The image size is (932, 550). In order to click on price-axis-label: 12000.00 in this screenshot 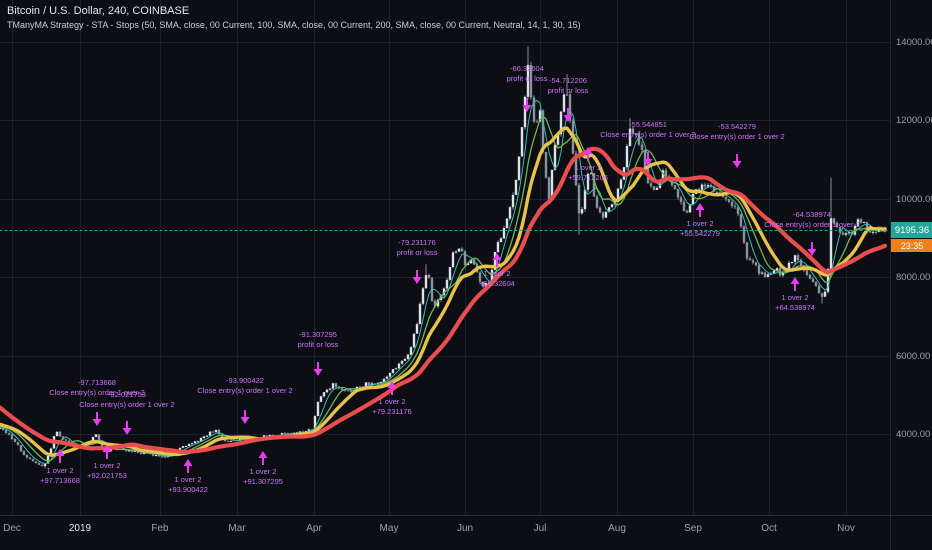, I will do `click(914, 121)`.